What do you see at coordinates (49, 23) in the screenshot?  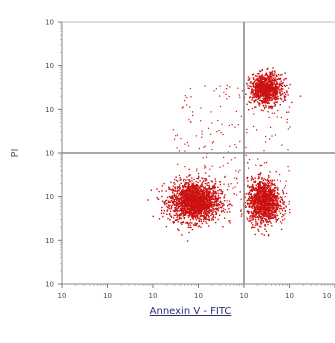 I see `y-tick-label: 10` at bounding box center [49, 23].